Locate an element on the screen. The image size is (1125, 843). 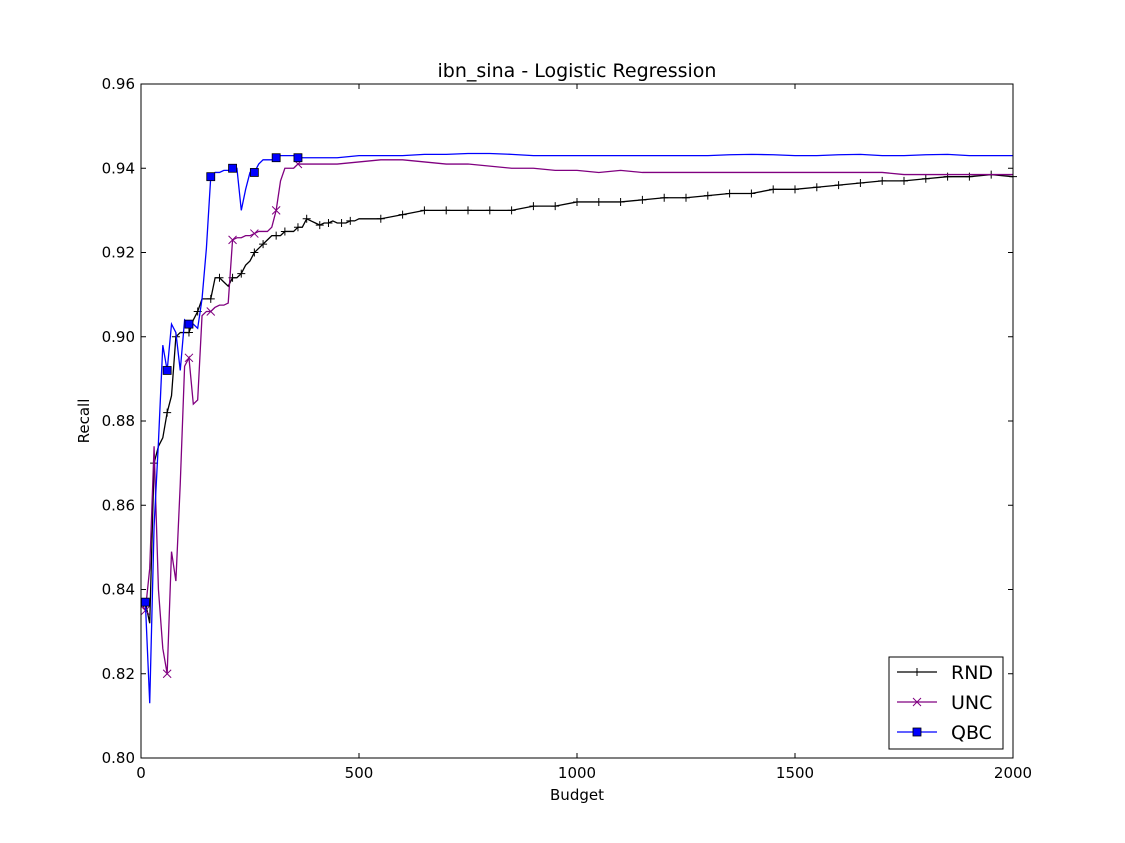
legend: RND UNC QBC is located at coordinates (946, 703).